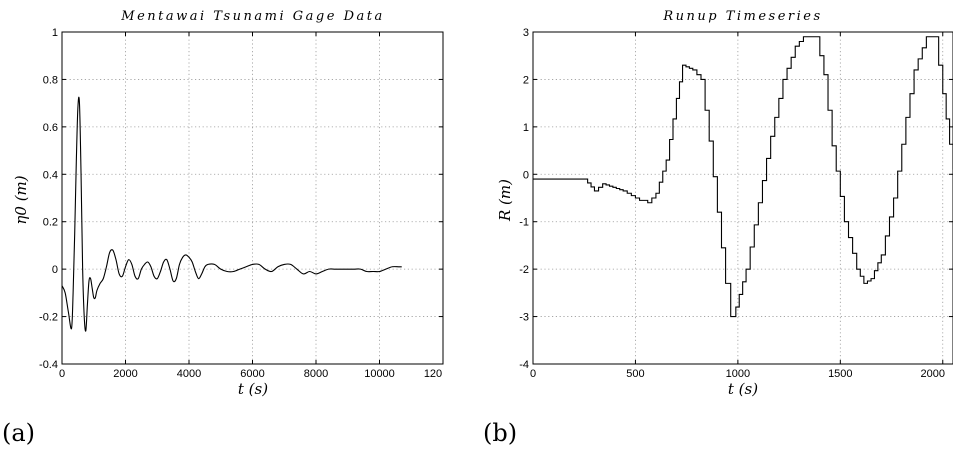 This screenshot has width=953, height=450. What do you see at coordinates (50, 128) in the screenshot?
I see `y-tick-label: 0.6` at bounding box center [50, 128].